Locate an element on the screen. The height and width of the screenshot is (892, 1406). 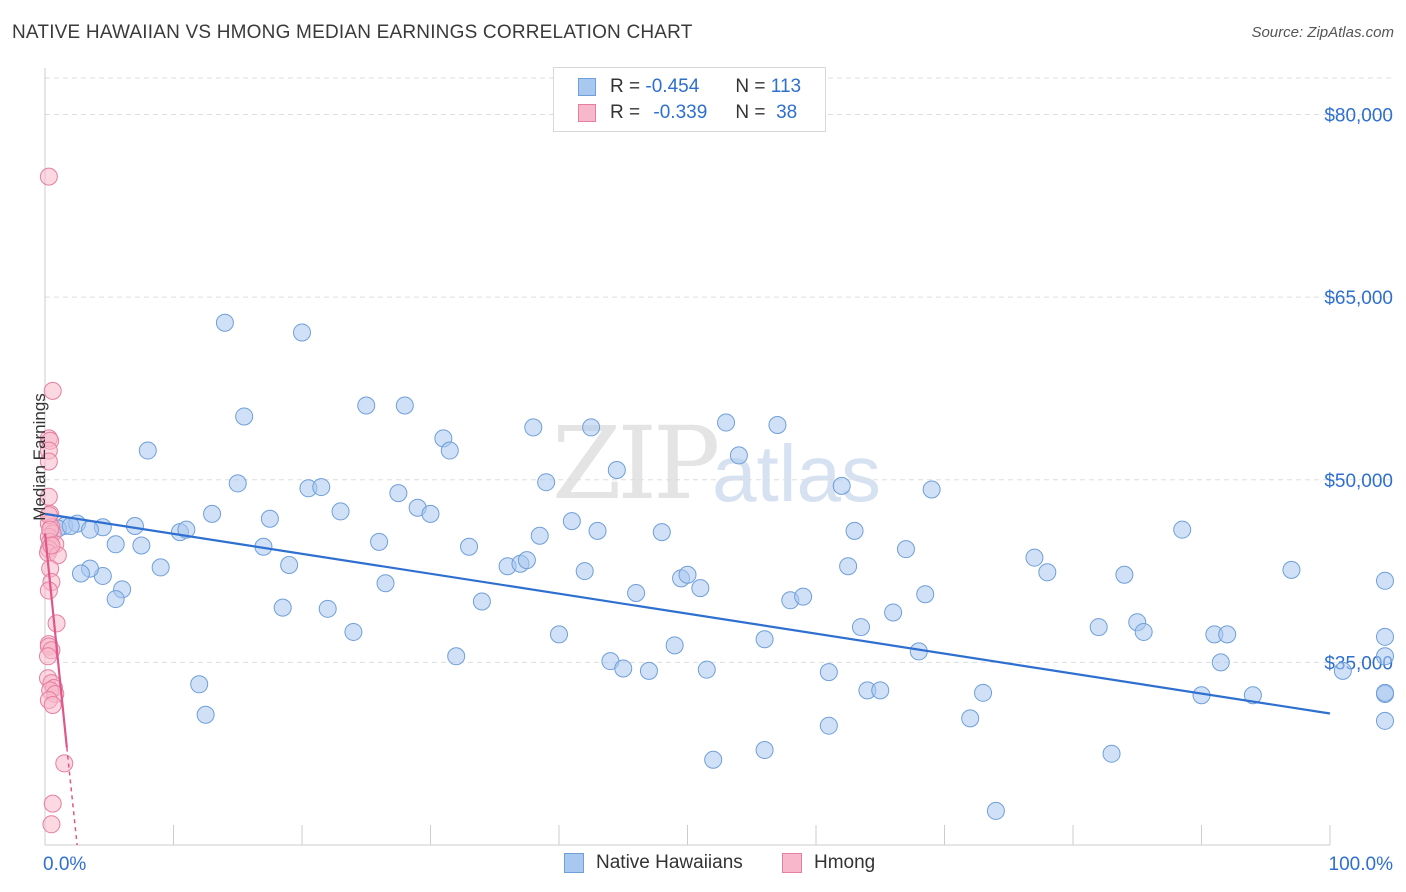
legend-swatch-hmong is located at coordinates (587, 113).